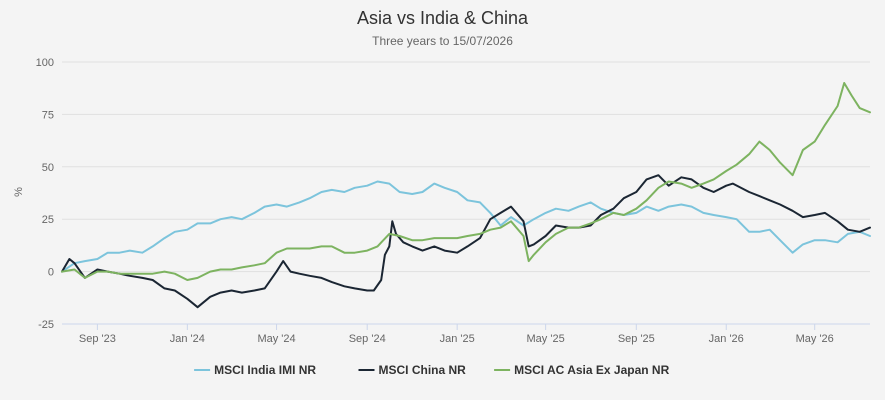  What do you see at coordinates (48, 168) in the screenshot?
I see `y-tick-label: 50` at bounding box center [48, 168].